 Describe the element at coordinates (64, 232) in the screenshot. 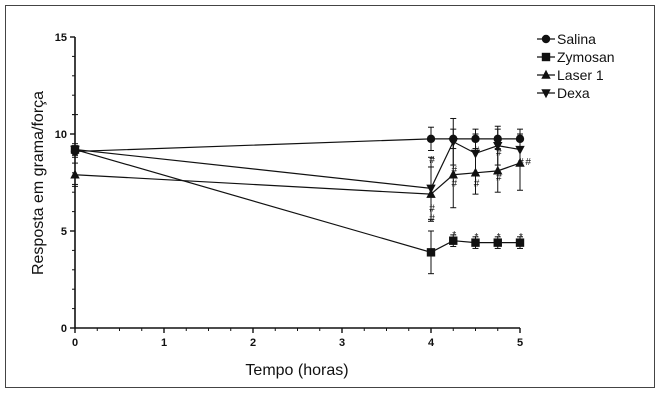

I see `y-tick-label: 5` at that location.